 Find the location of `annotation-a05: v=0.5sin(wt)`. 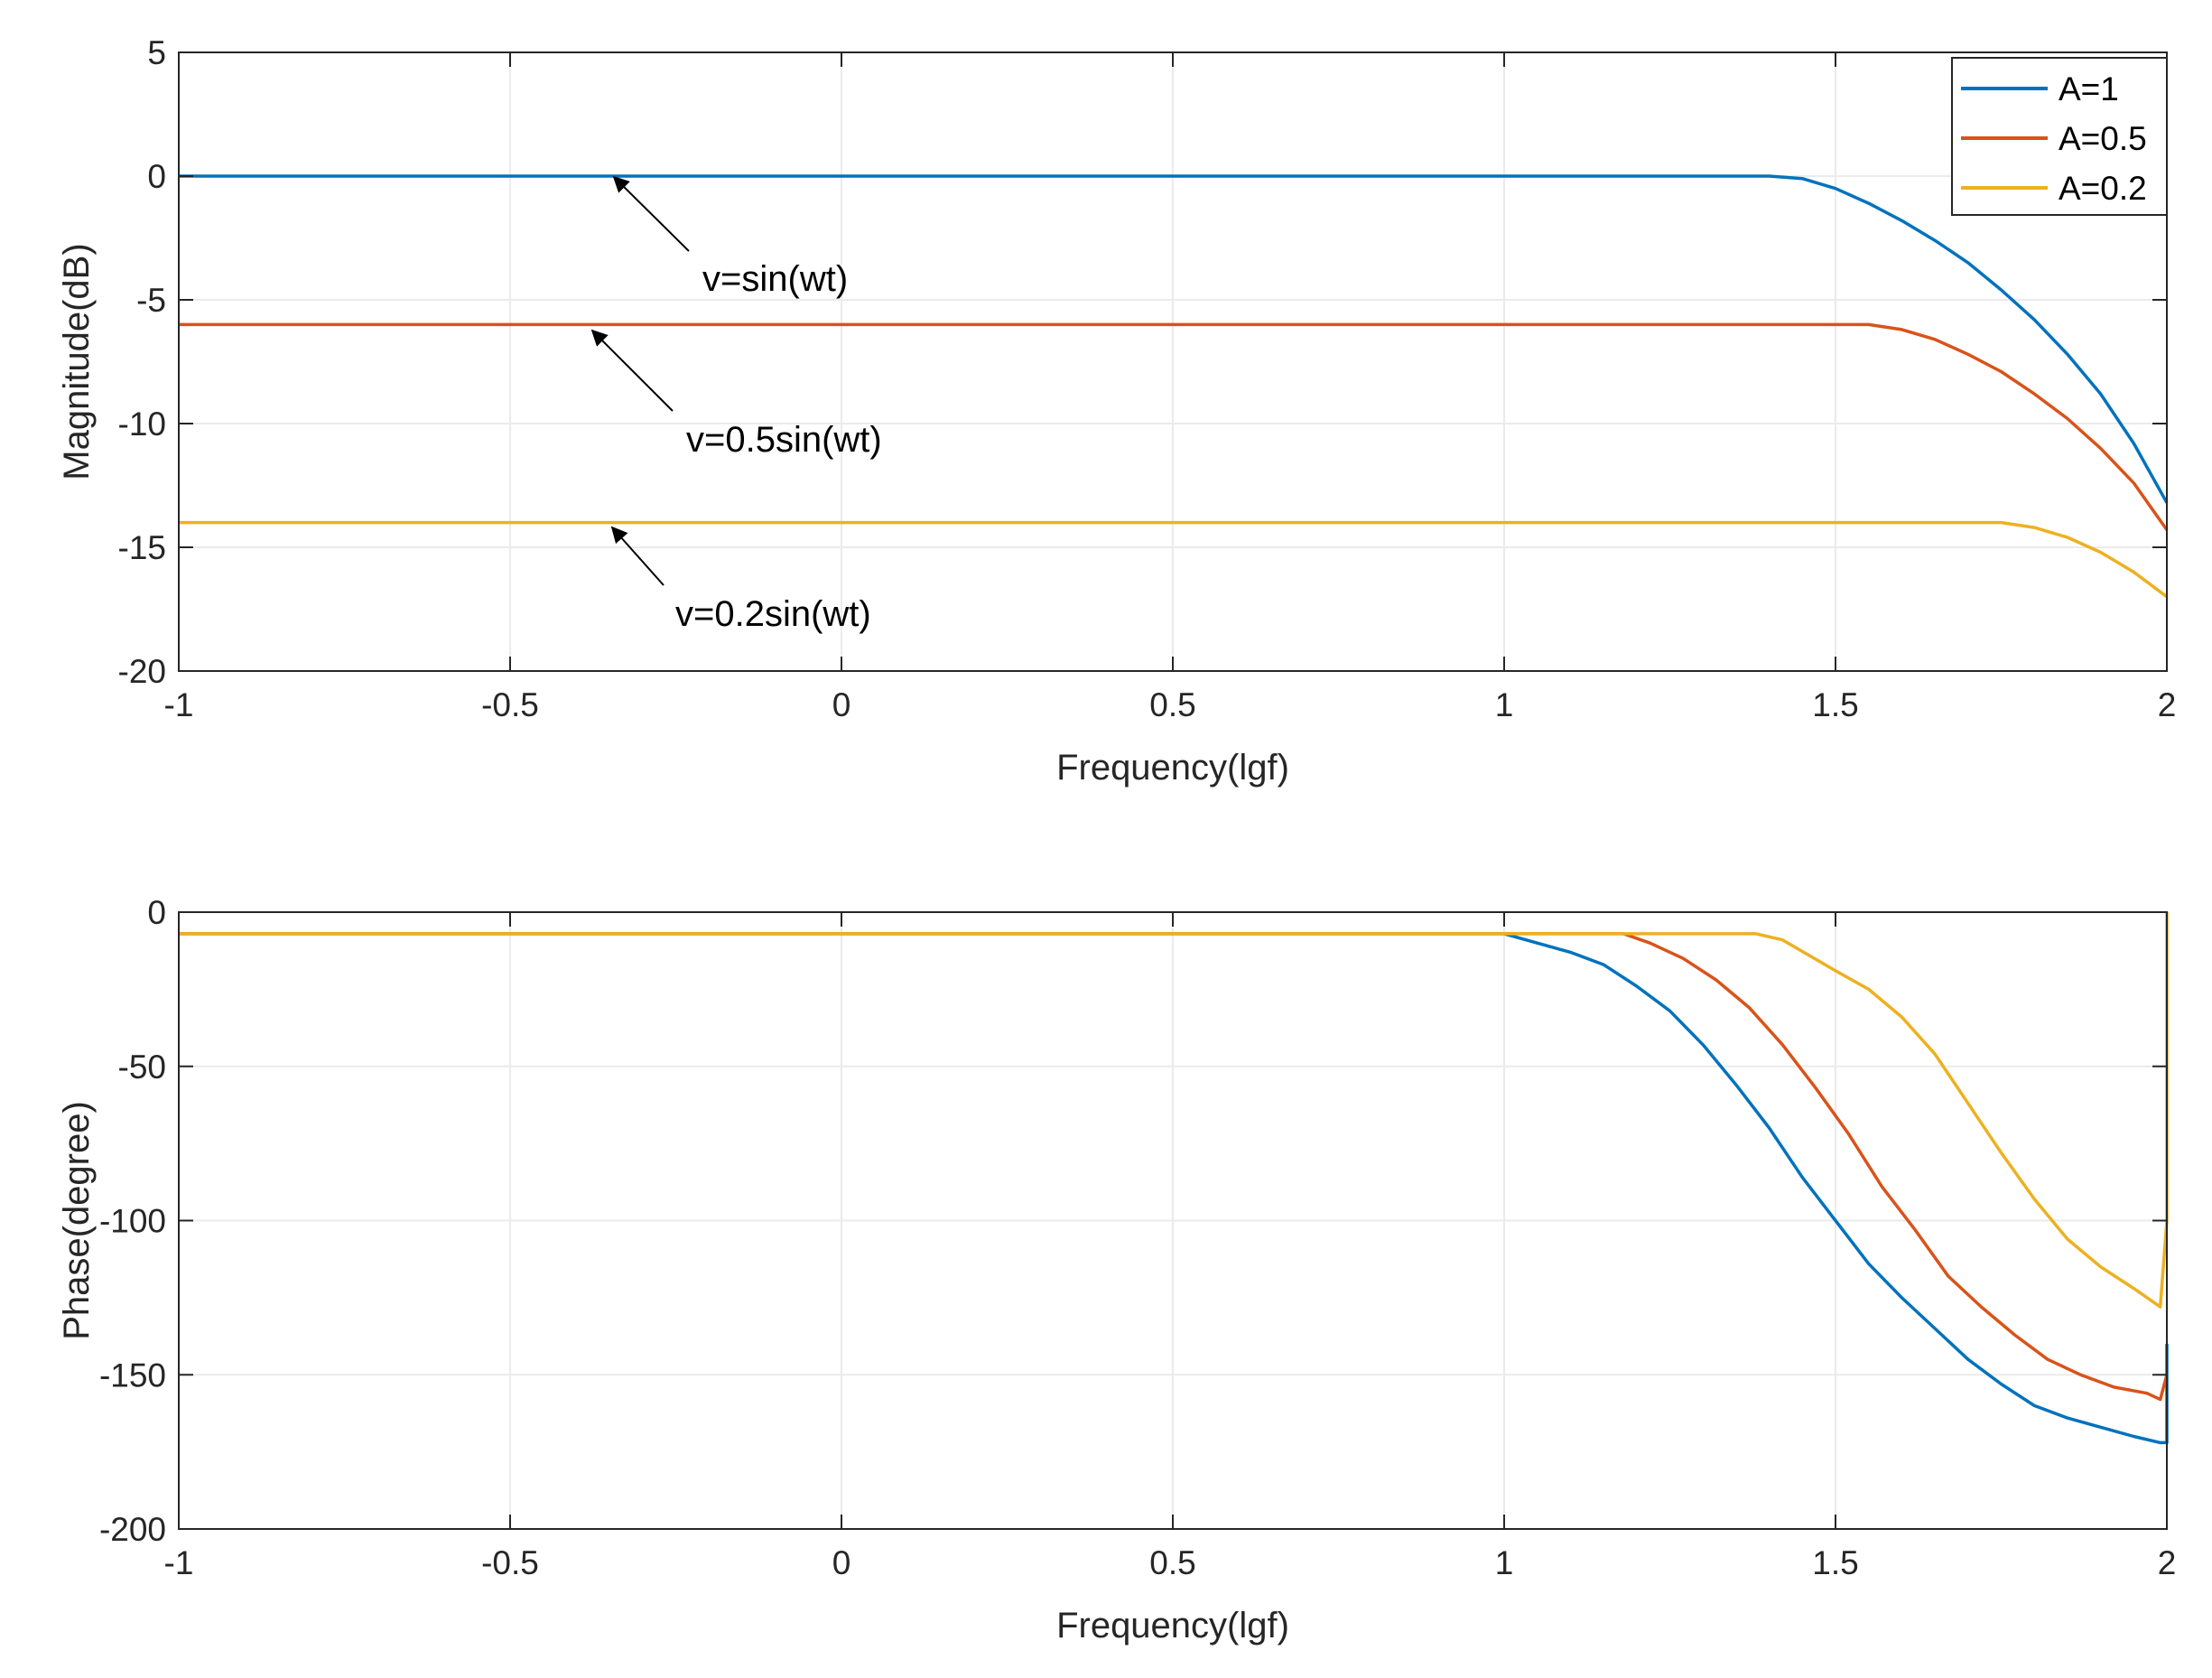

annotation-a05: v=0.5sin(wt) is located at coordinates (784, 440).